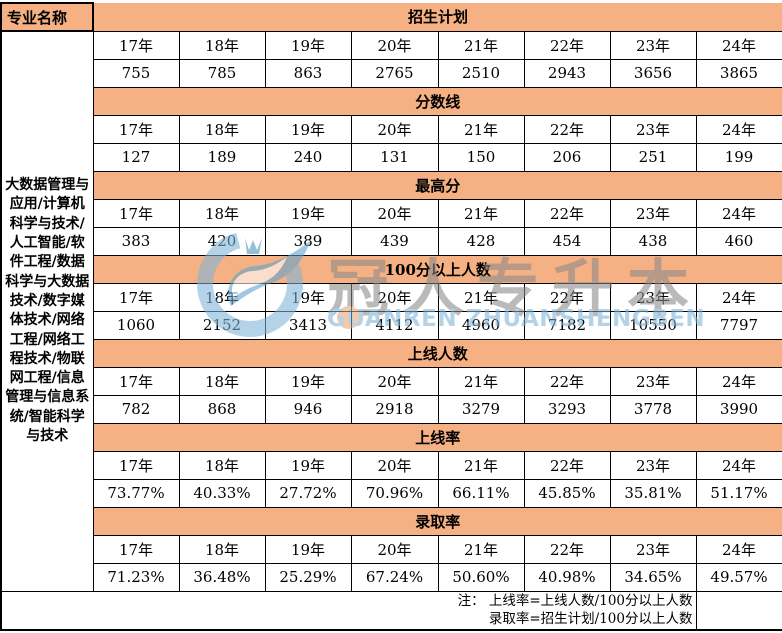 This screenshot has width=782, height=633. What do you see at coordinates (653, 325) in the screenshot?
I see `value-cell: 10550` at bounding box center [653, 325].